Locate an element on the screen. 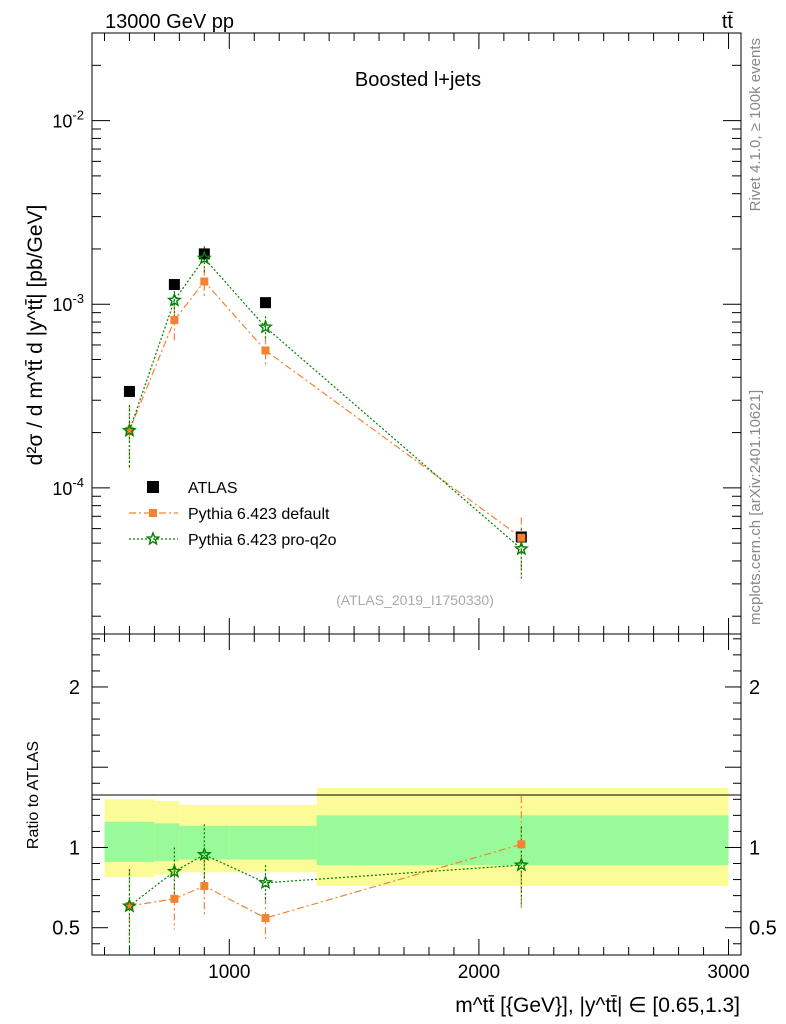 Image resolution: width=786 pixels, height=1024 pixels. legend-label-atlas: ATLAS is located at coordinates (213, 488).